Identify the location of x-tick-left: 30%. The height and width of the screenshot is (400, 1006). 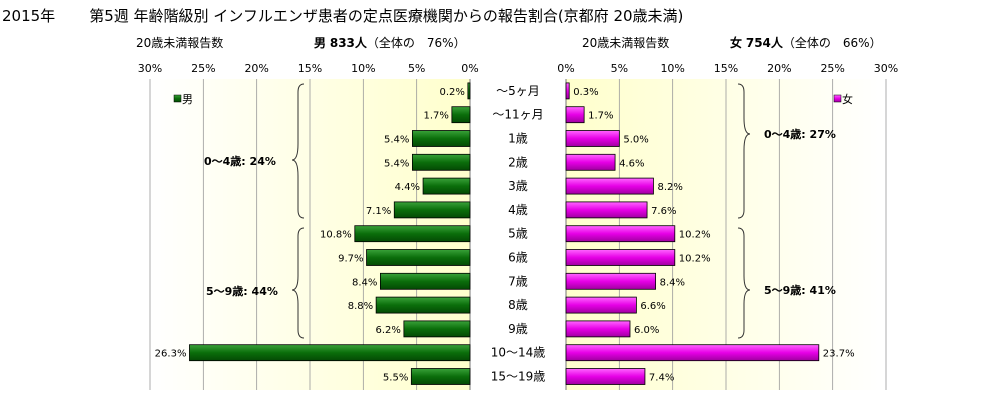
(150, 68).